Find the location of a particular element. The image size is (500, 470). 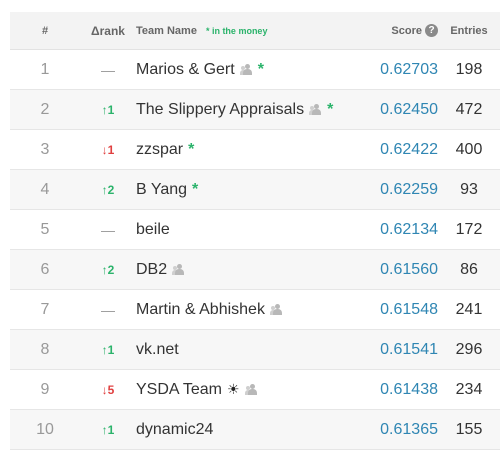

rank-cell: 1 is located at coordinates (45, 69).